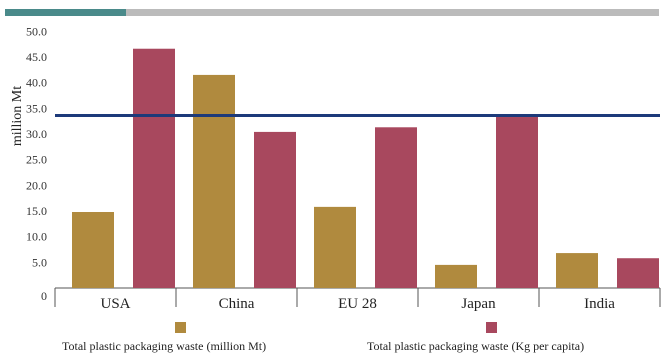 This screenshot has height=356, width=662. Describe the element at coordinates (44, 296) in the screenshot. I see `y-tick-label: 0` at that location.